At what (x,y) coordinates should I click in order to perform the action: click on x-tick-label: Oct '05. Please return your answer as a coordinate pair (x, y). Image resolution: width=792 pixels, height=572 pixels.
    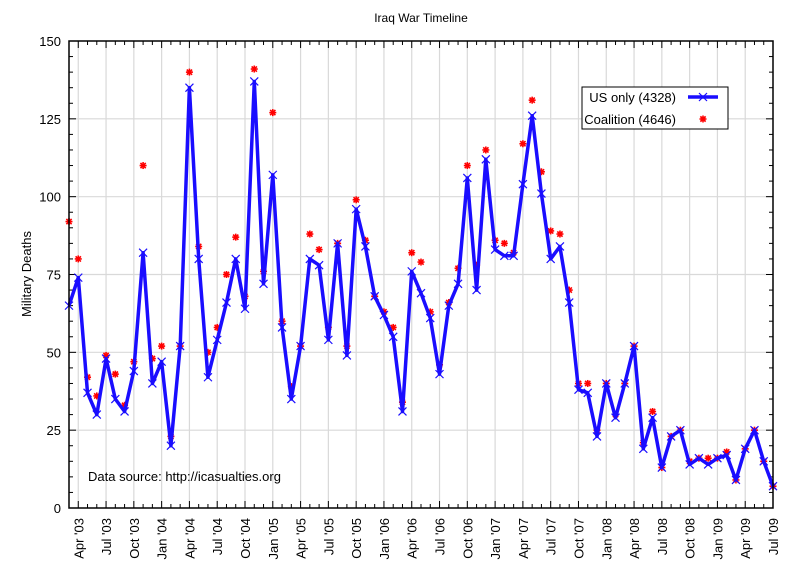
    Looking at the image, I should click on (356, 538).